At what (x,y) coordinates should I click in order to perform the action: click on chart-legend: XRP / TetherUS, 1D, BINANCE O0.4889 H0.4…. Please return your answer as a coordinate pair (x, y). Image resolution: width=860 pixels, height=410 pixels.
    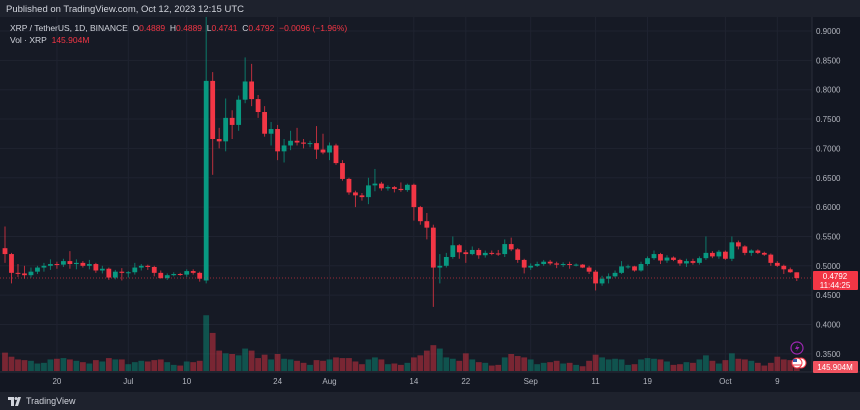
    Looking at the image, I should click on (178, 34).